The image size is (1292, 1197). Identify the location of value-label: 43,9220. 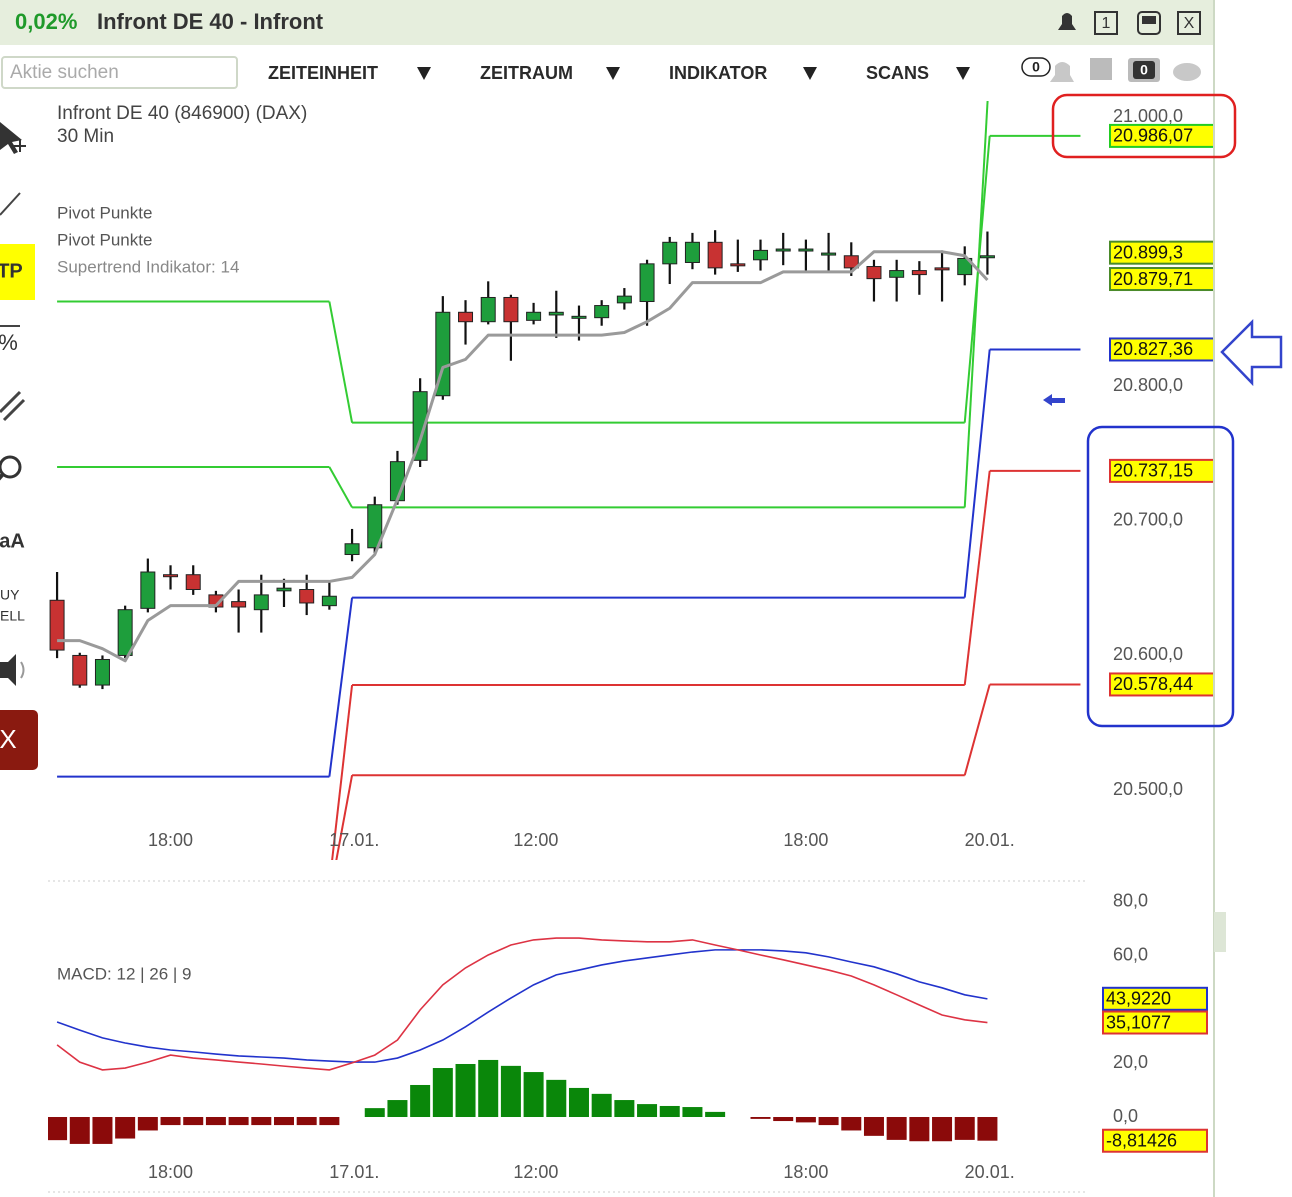
(1138, 999).